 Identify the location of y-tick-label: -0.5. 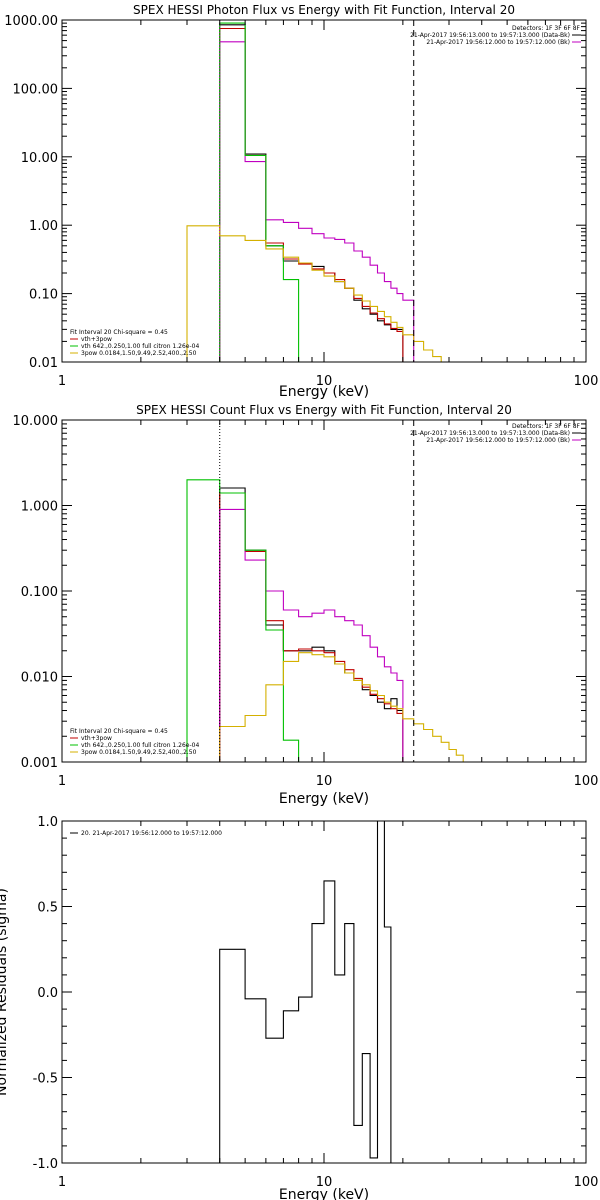
(45, 1079).